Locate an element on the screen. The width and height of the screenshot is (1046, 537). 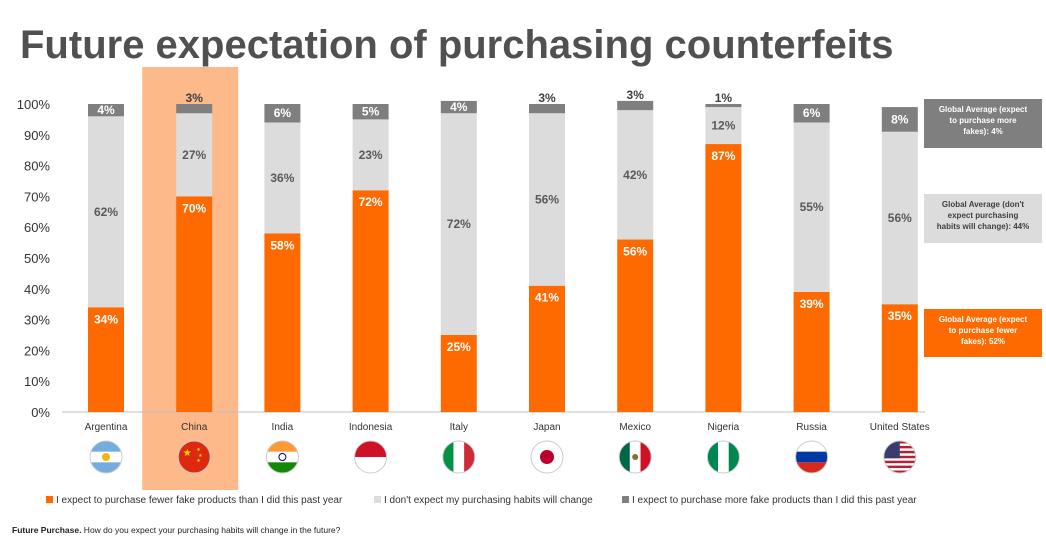
data-label-italy-series-3: 4% is located at coordinates (459, 107).